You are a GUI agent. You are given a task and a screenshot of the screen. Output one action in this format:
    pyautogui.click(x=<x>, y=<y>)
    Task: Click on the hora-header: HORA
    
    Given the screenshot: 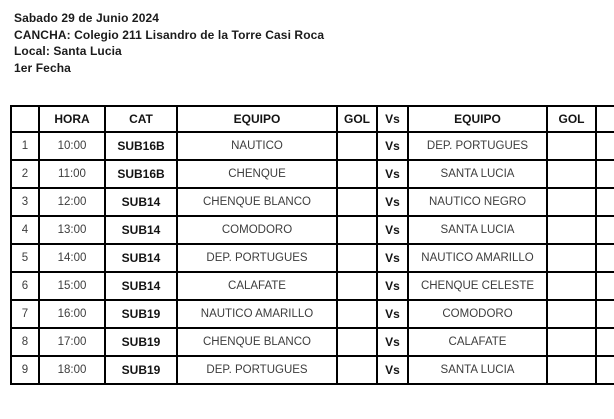 What is the action you would take?
    pyautogui.click(x=72, y=119)
    